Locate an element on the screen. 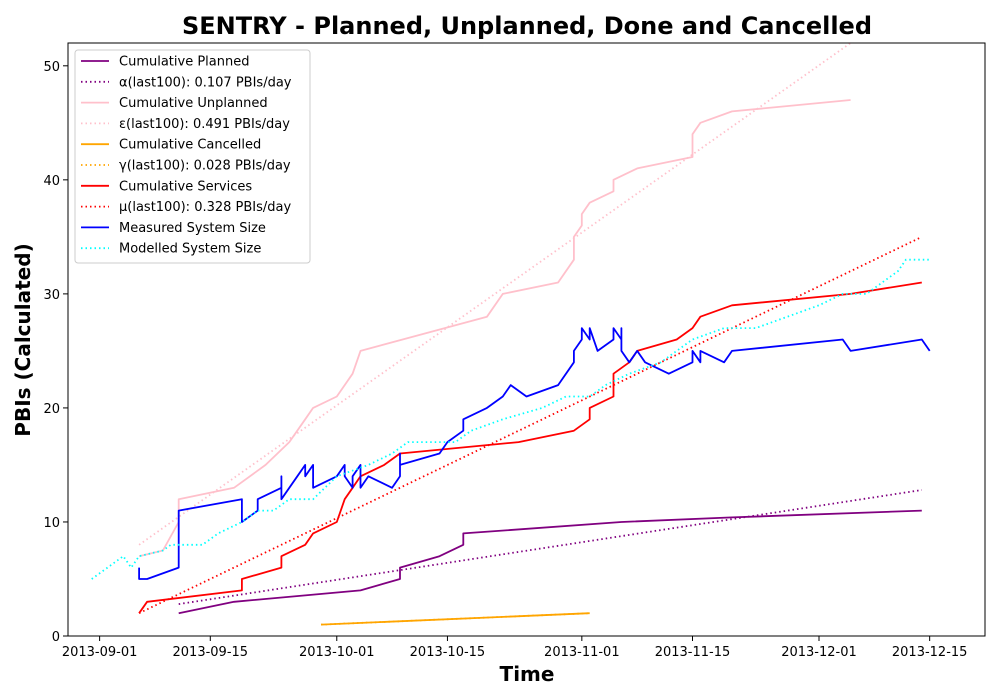 This screenshot has height=700, width=1000. x-axis-label: Time is located at coordinates (527, 674).